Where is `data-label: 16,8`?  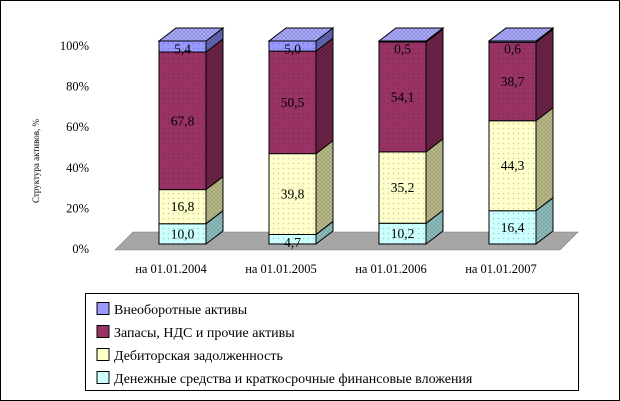 data-label: 16,8 is located at coordinates (183, 206).